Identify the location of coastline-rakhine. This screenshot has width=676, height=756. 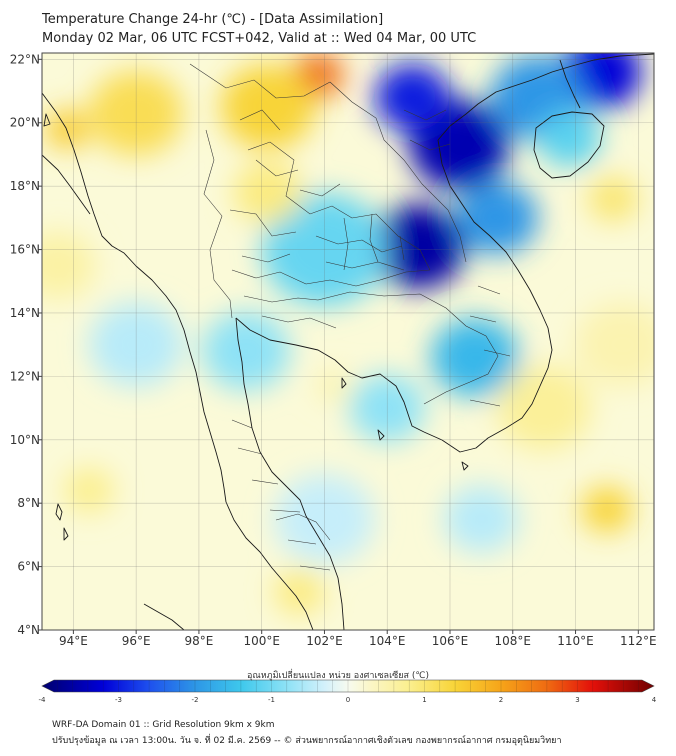
(66, 184).